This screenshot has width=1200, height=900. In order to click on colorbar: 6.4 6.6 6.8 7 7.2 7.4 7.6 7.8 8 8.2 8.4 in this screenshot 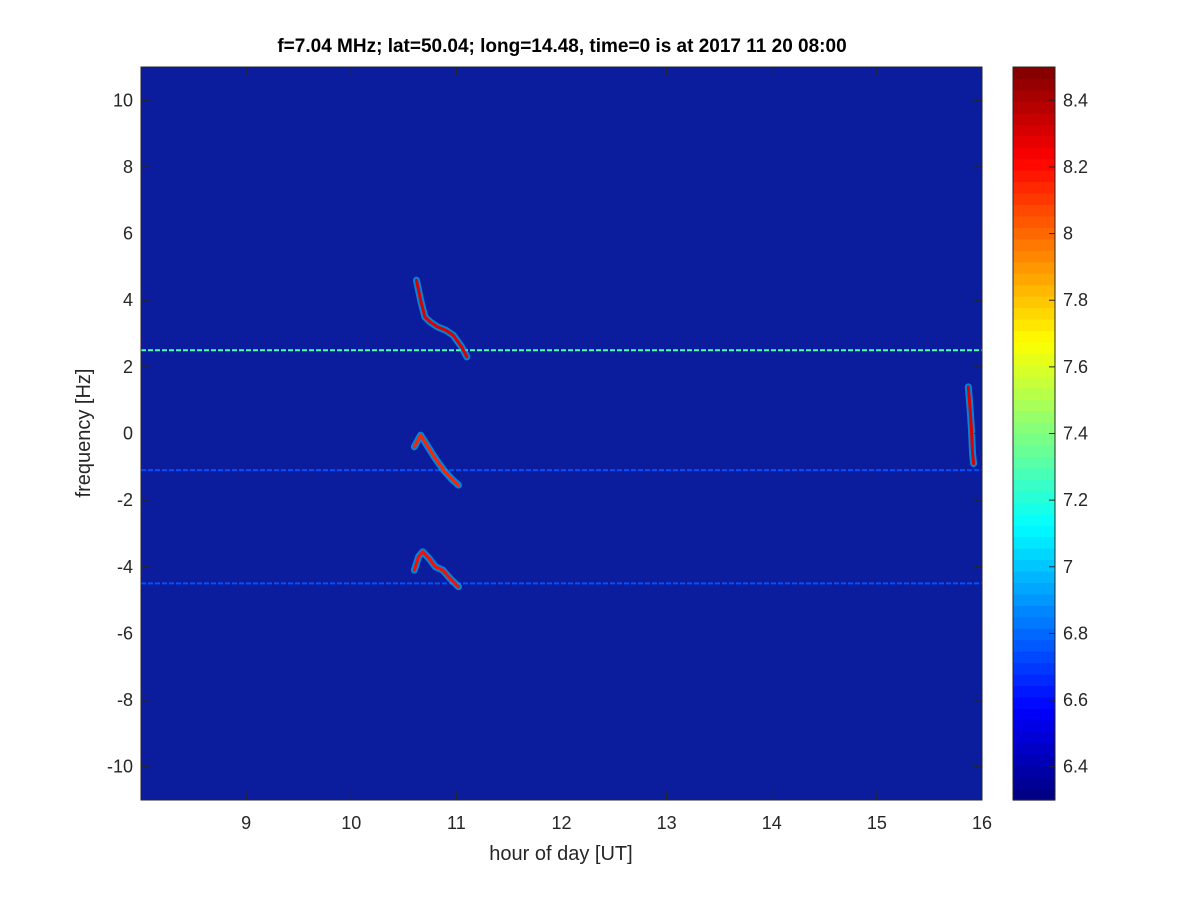, I will do `click(1050, 433)`.